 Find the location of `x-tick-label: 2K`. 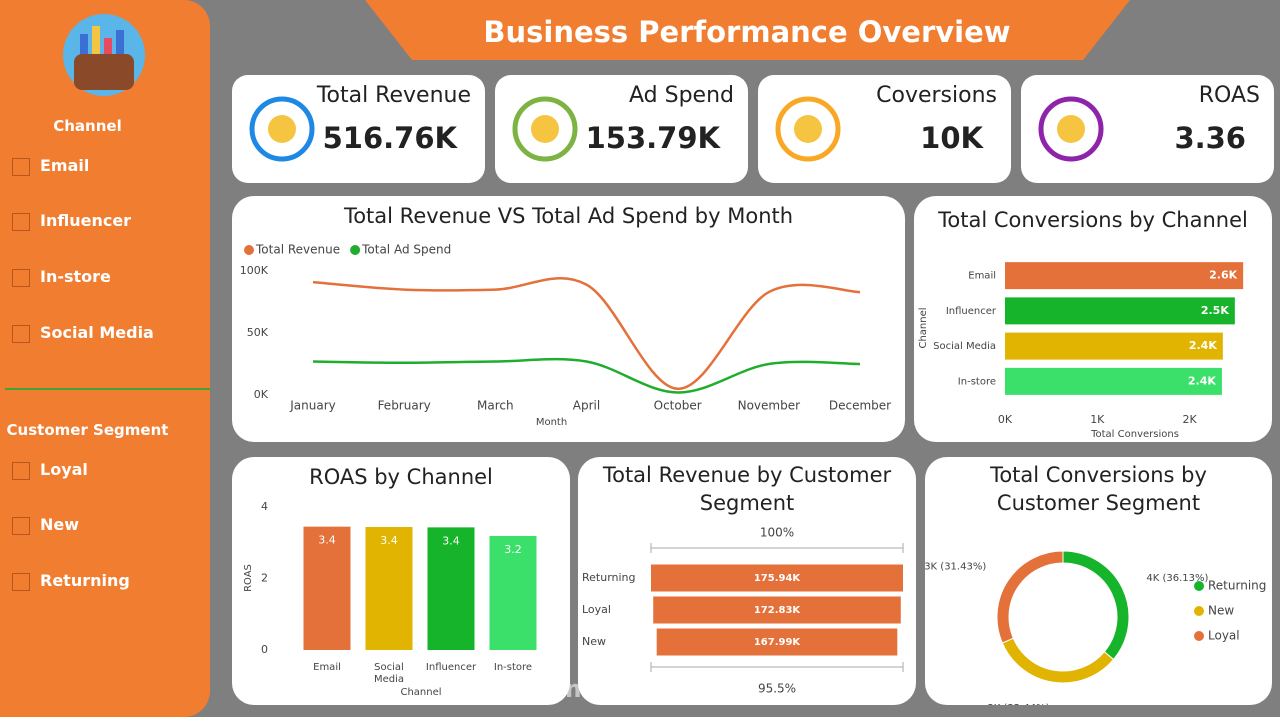

x-tick-label: 2K is located at coordinates (1190, 419).